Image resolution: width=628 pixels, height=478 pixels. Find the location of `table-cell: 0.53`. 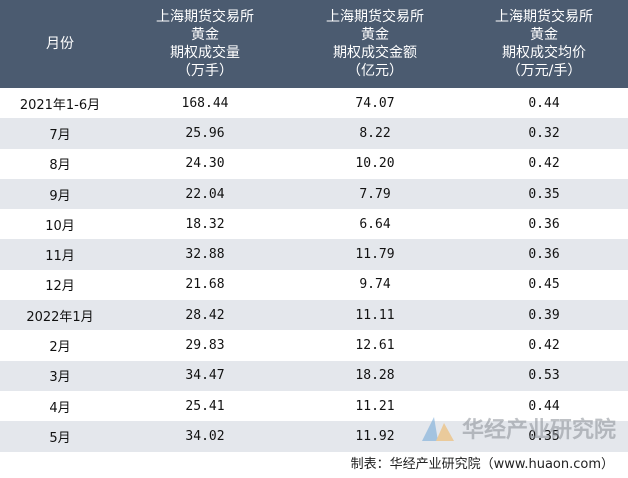

table-cell: 0.53 is located at coordinates (544, 375).